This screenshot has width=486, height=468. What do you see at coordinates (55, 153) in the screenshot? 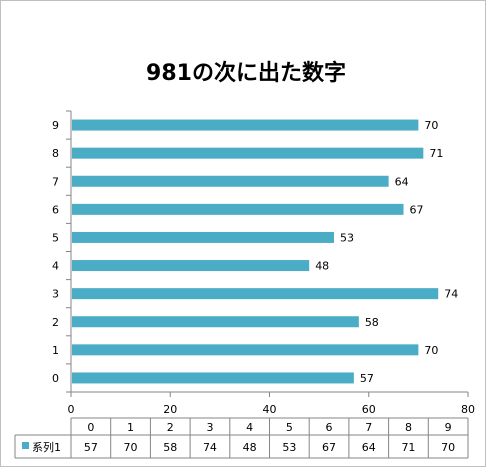
I see `category-label: 8` at bounding box center [55, 153].